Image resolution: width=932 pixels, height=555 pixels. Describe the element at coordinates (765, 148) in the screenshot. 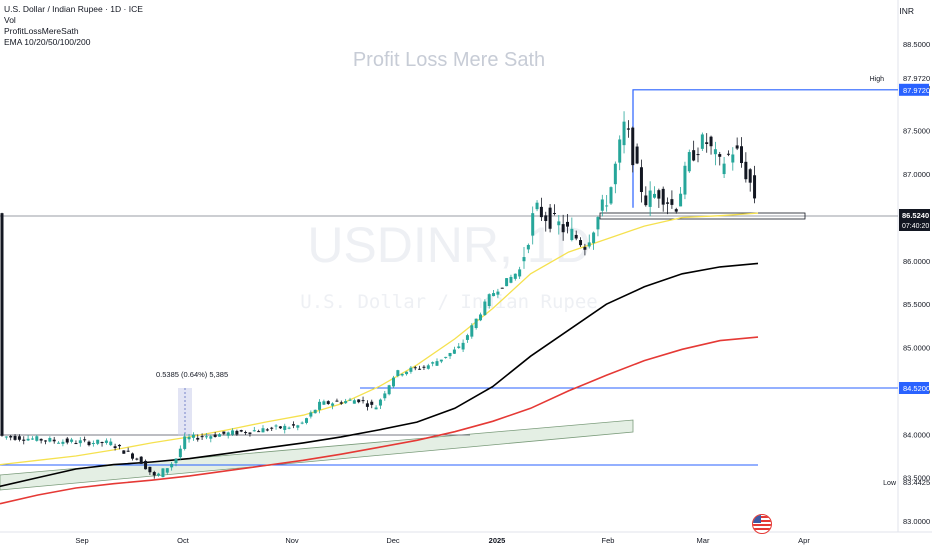

I see `high-level-line` at that location.